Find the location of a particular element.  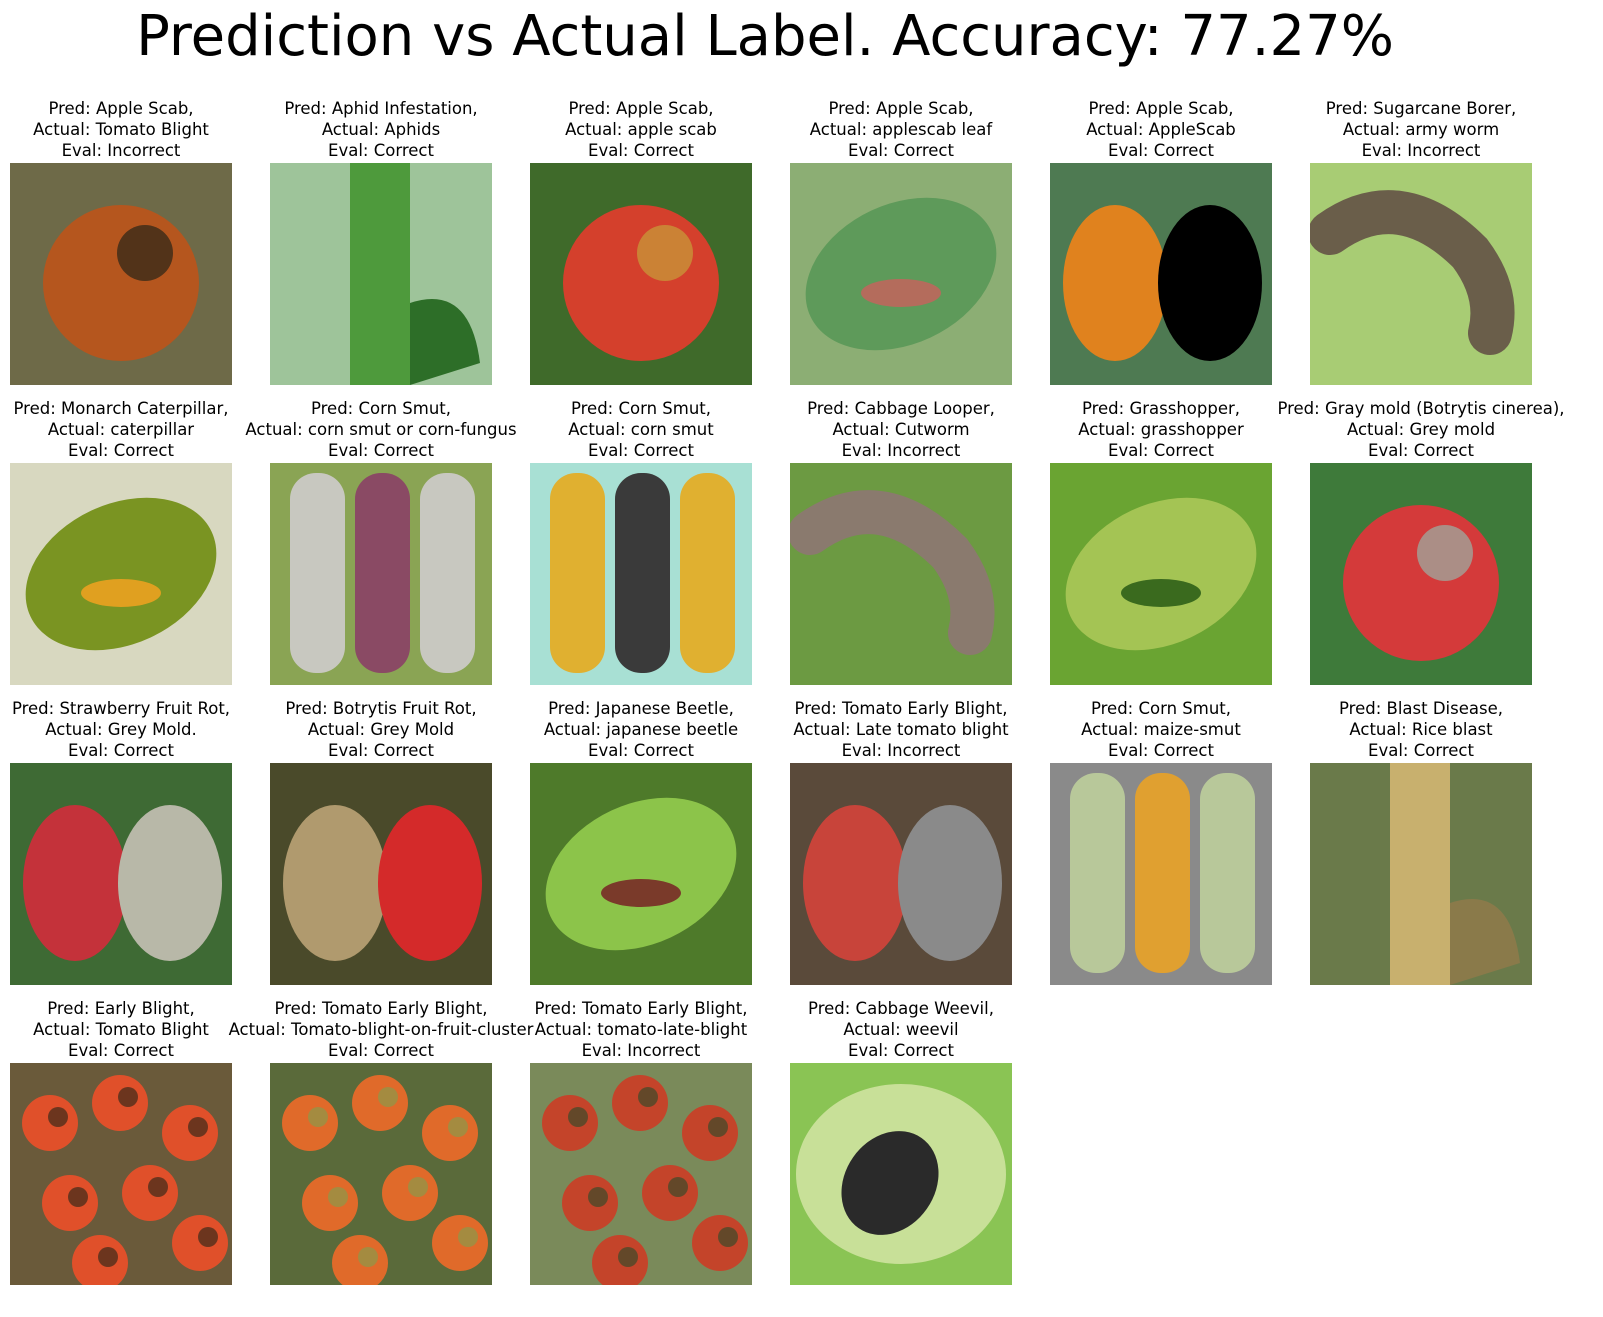

pred-label: Pred: Monarch Caterpillar, is located at coordinates (121, 408).